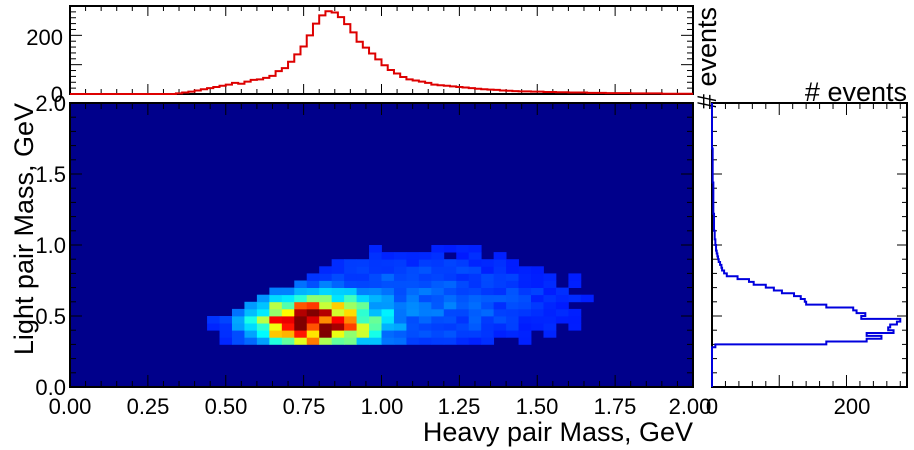 The height and width of the screenshot is (450, 914). Describe the element at coordinates (707, 58) in the screenshot. I see `top-histogram-ylabel: # events` at that location.